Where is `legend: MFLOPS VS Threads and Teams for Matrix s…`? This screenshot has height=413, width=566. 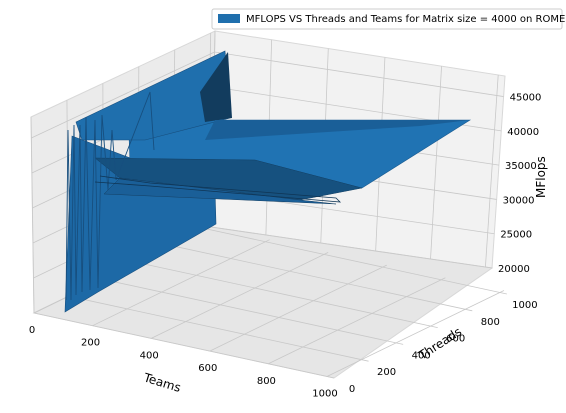
legend: MFLOPS VS Threads and Teams for Matrix s… is located at coordinates (388, 19).